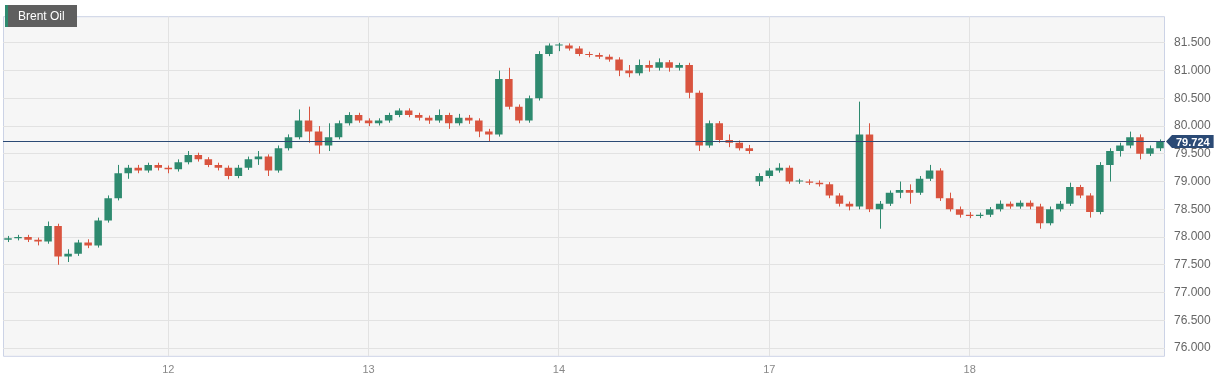 This screenshot has width=1229, height=385. I want to click on chart-title: Brent Oil, so click(41, 16).